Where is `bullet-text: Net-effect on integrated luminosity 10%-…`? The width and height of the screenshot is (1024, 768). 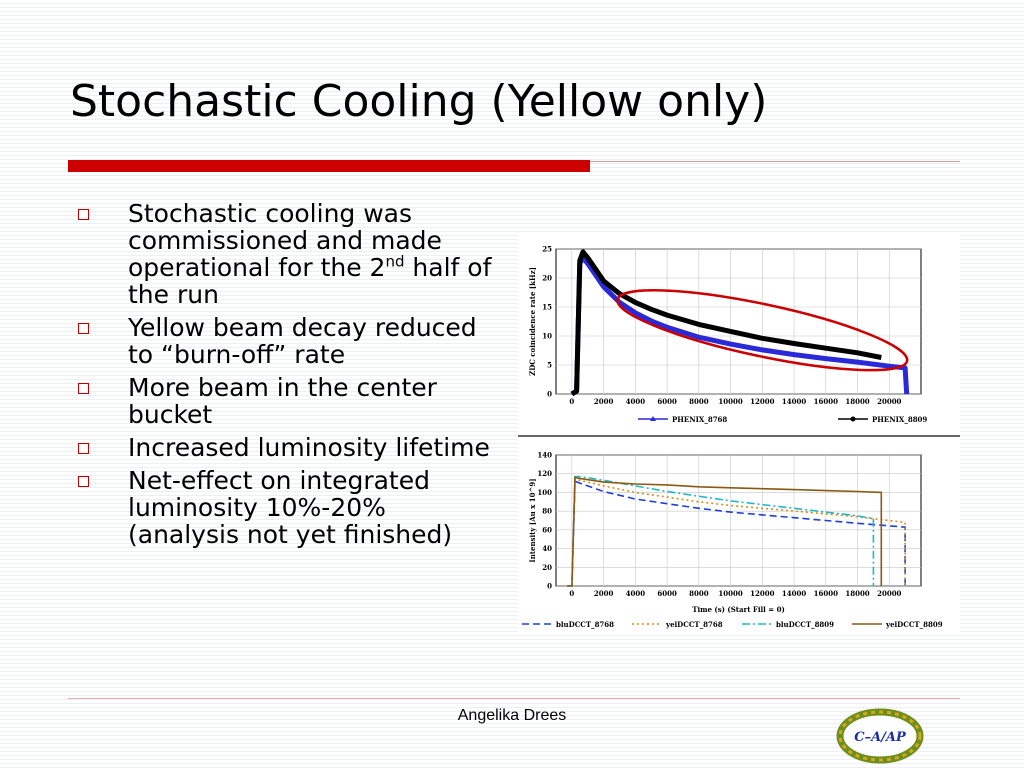 bullet-text: Net-effect on integrated luminosity 10%-… is located at coordinates (290, 507).